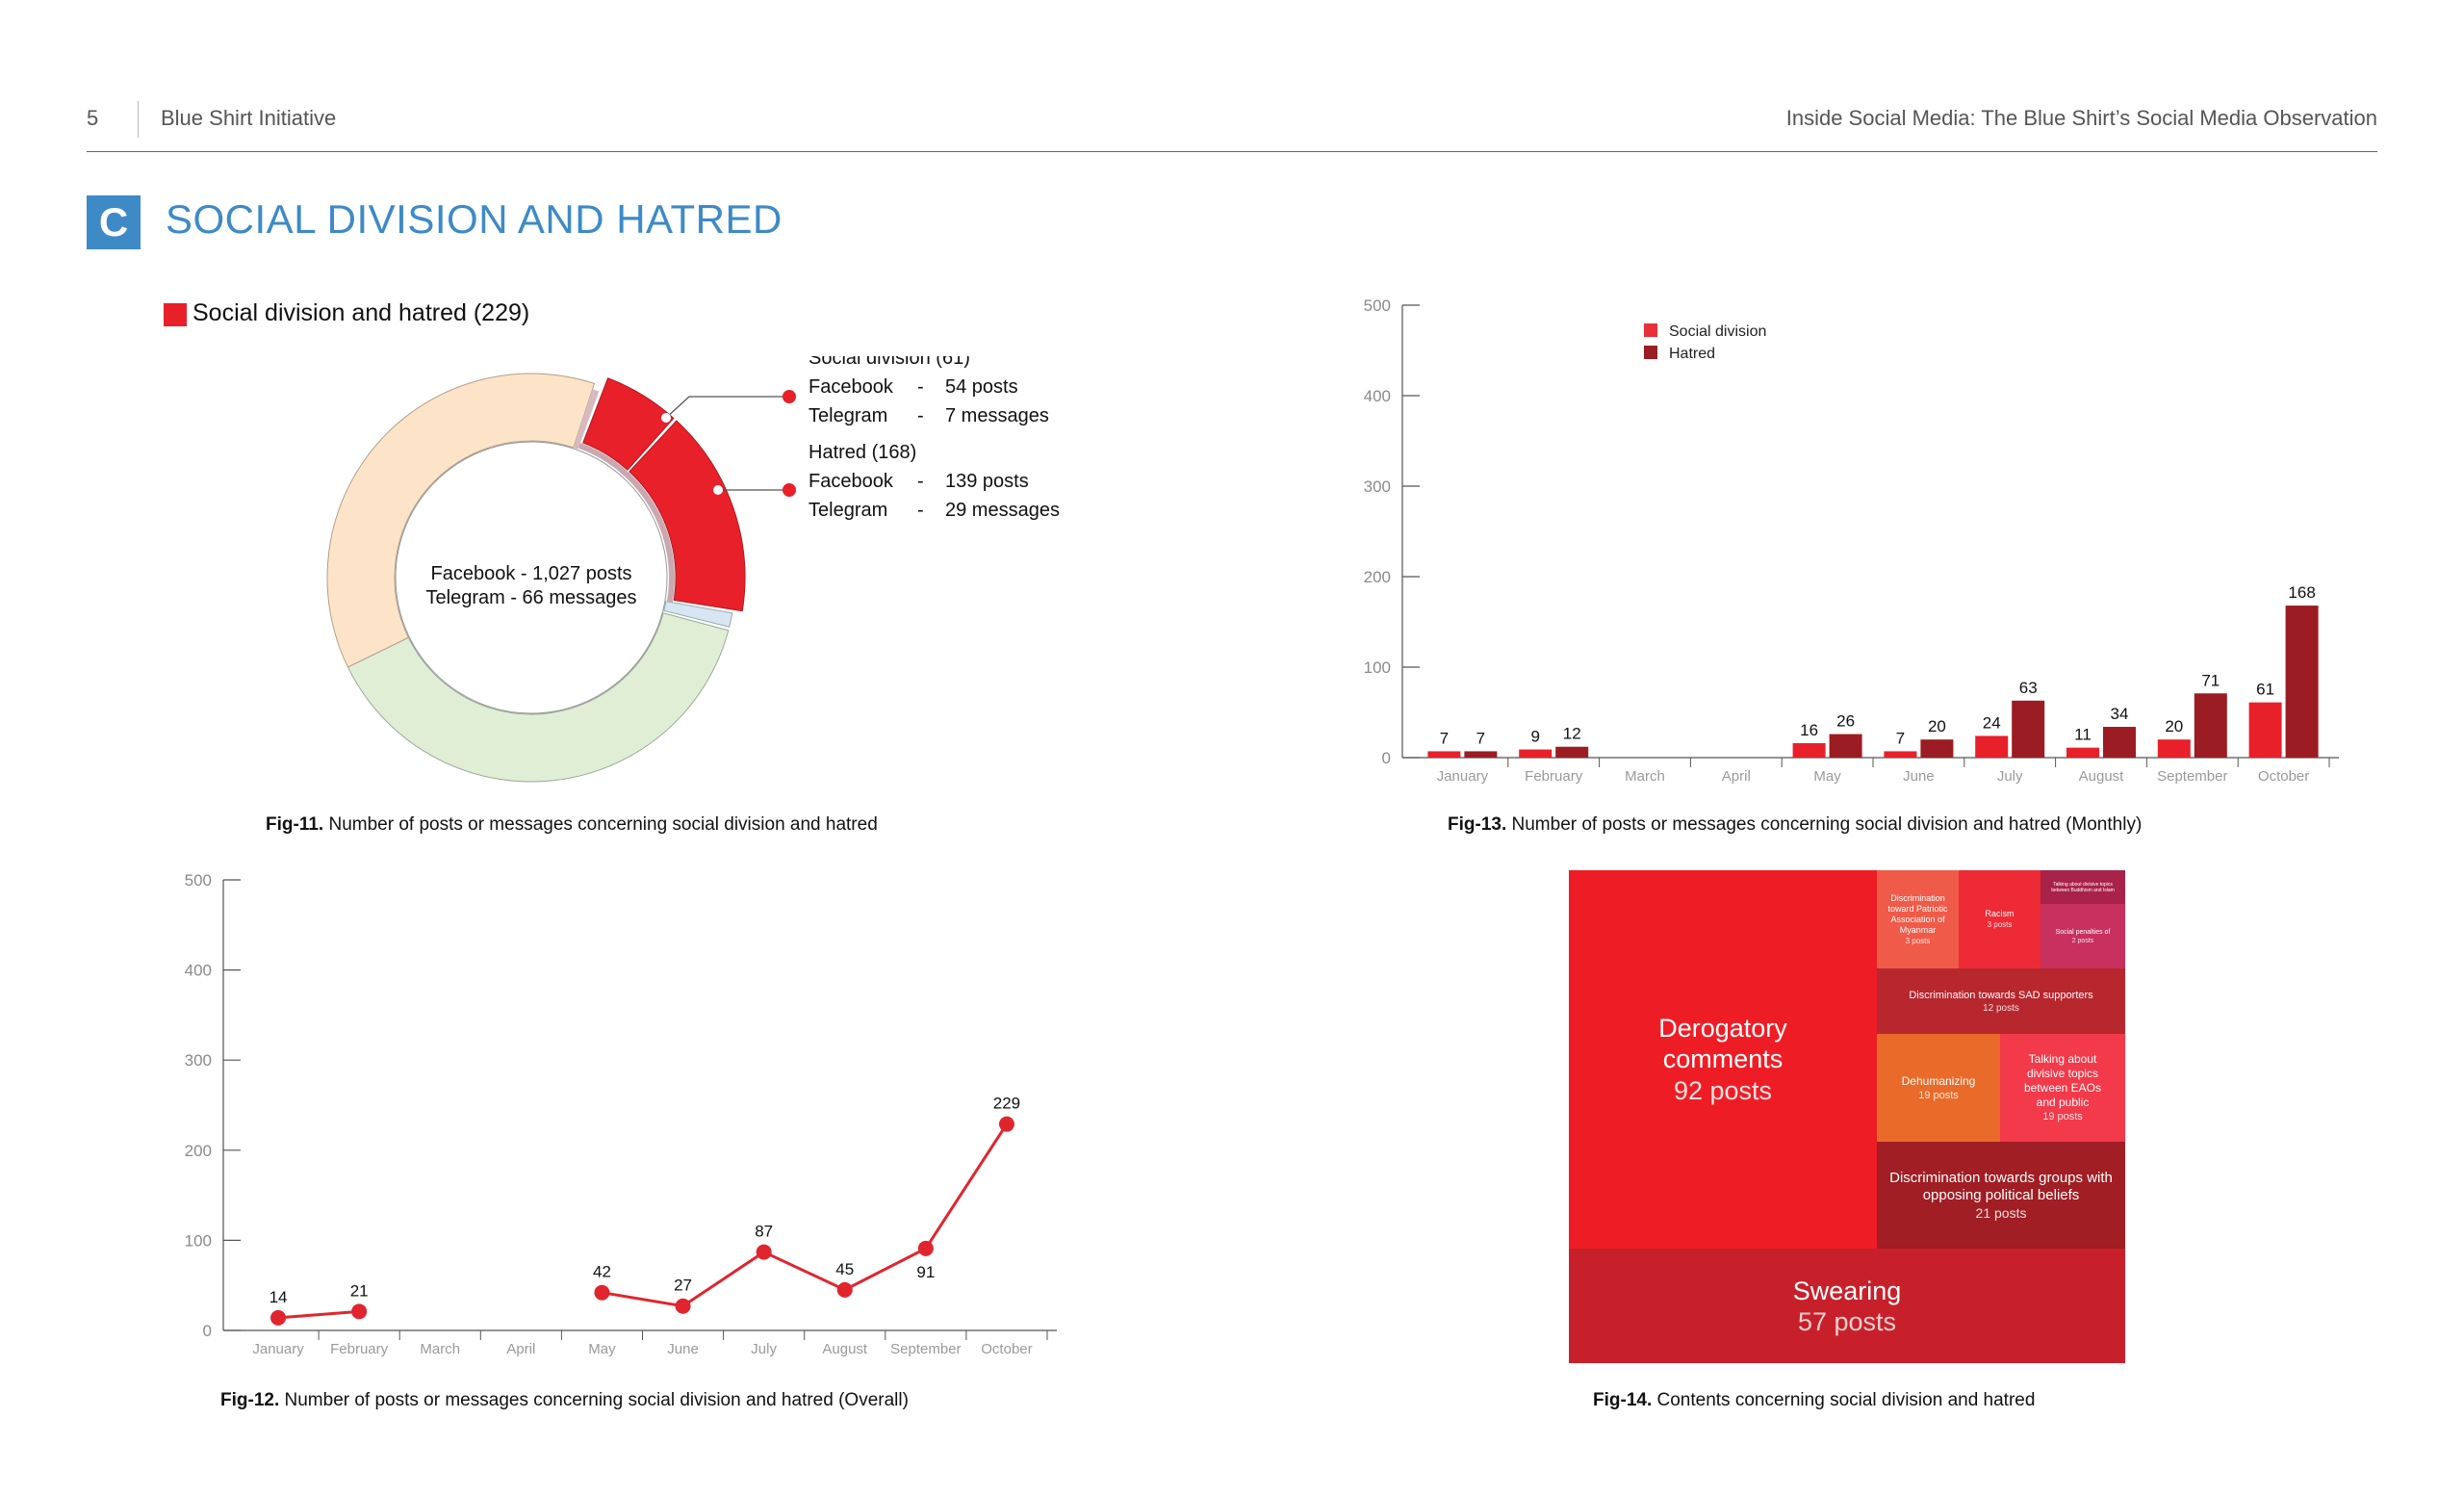  I want to click on treemap-cell-racism: Racism 3 posts, so click(1999, 919).